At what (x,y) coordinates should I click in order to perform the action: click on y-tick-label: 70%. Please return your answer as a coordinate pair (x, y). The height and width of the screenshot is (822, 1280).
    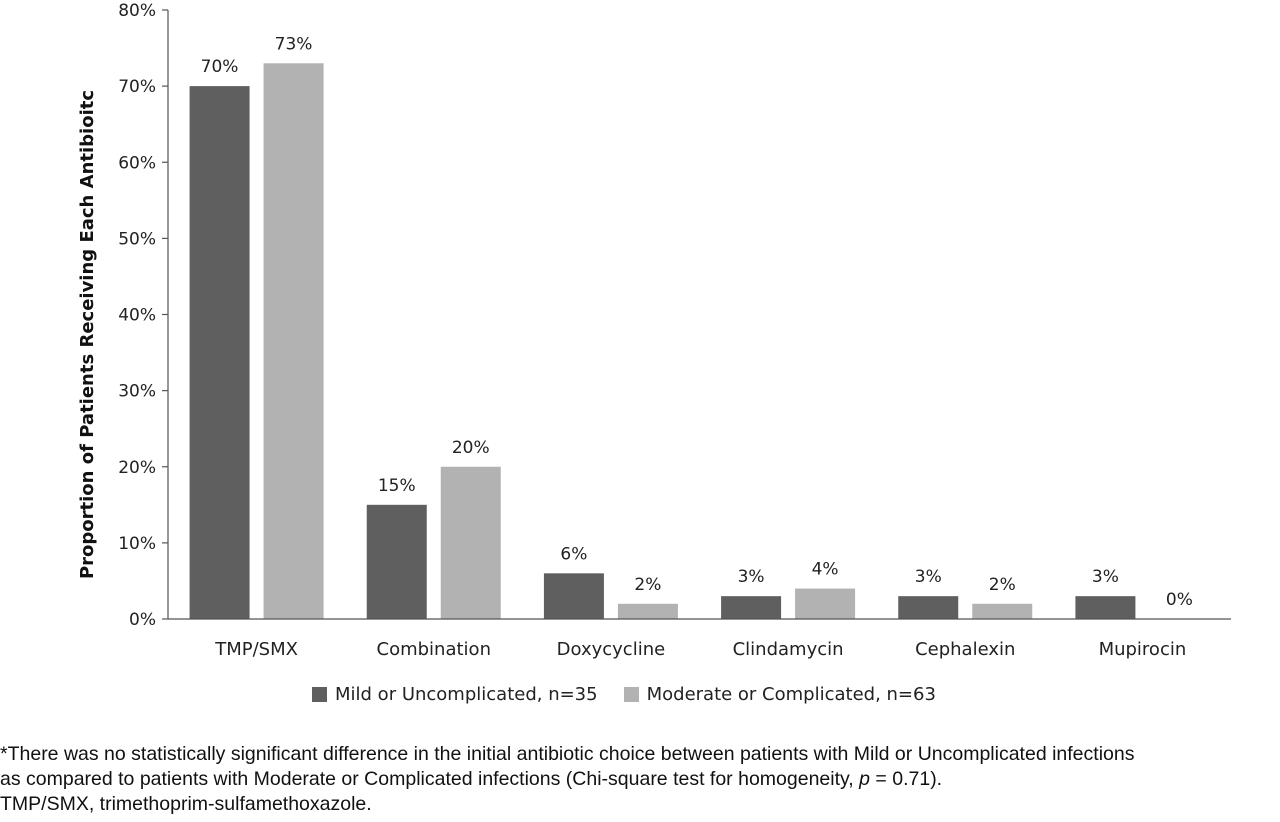
    Looking at the image, I should click on (137, 87).